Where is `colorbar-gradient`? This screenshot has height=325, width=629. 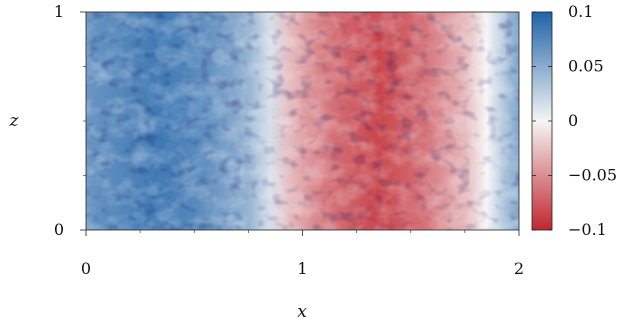
colorbar-gradient is located at coordinates (542, 121).